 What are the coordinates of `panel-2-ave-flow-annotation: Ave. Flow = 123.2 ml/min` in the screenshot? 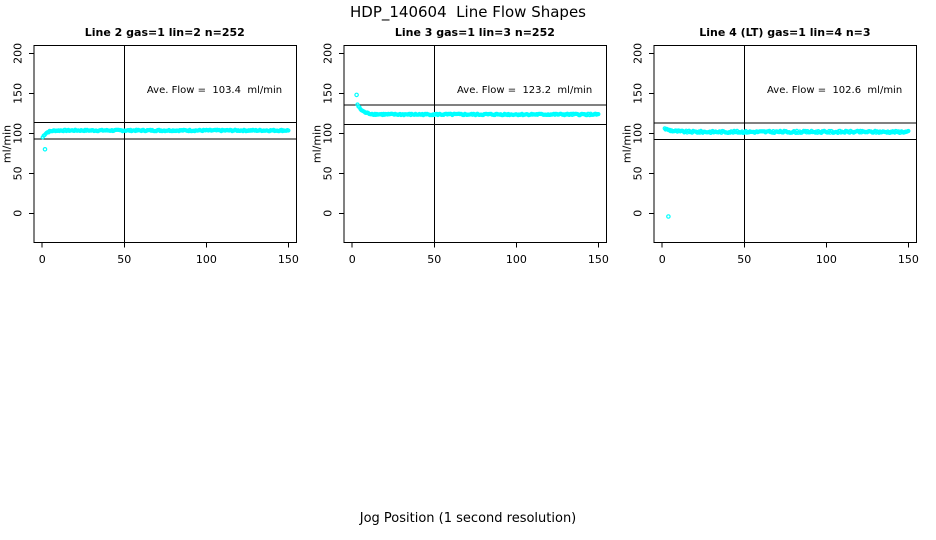 It's located at (525, 90).